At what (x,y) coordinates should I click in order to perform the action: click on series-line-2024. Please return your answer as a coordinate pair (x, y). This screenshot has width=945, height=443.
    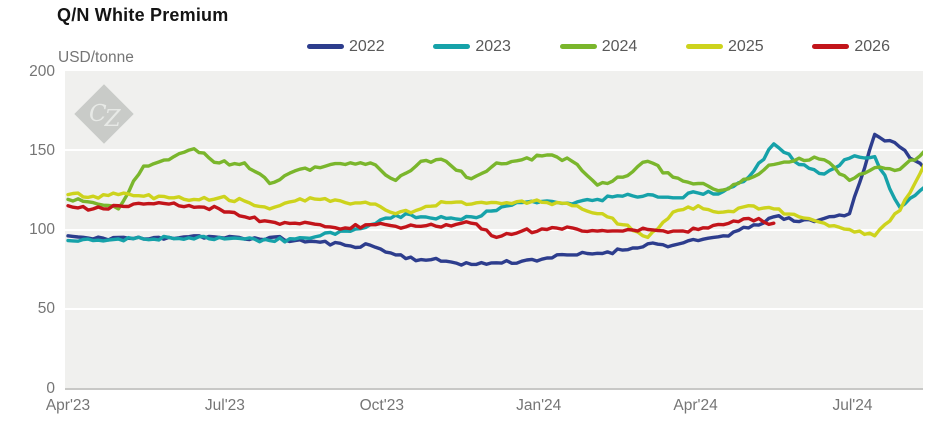
    Looking at the image, I should click on (494, 178).